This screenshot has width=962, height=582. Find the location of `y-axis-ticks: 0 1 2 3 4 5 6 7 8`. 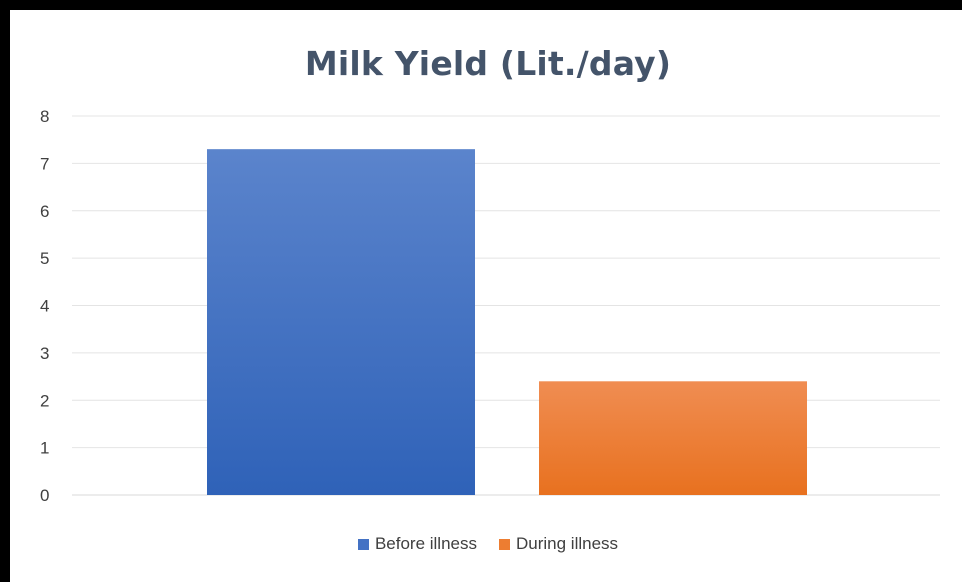

y-axis-ticks: 0 1 2 3 4 5 6 7 8 is located at coordinates (44, 306).